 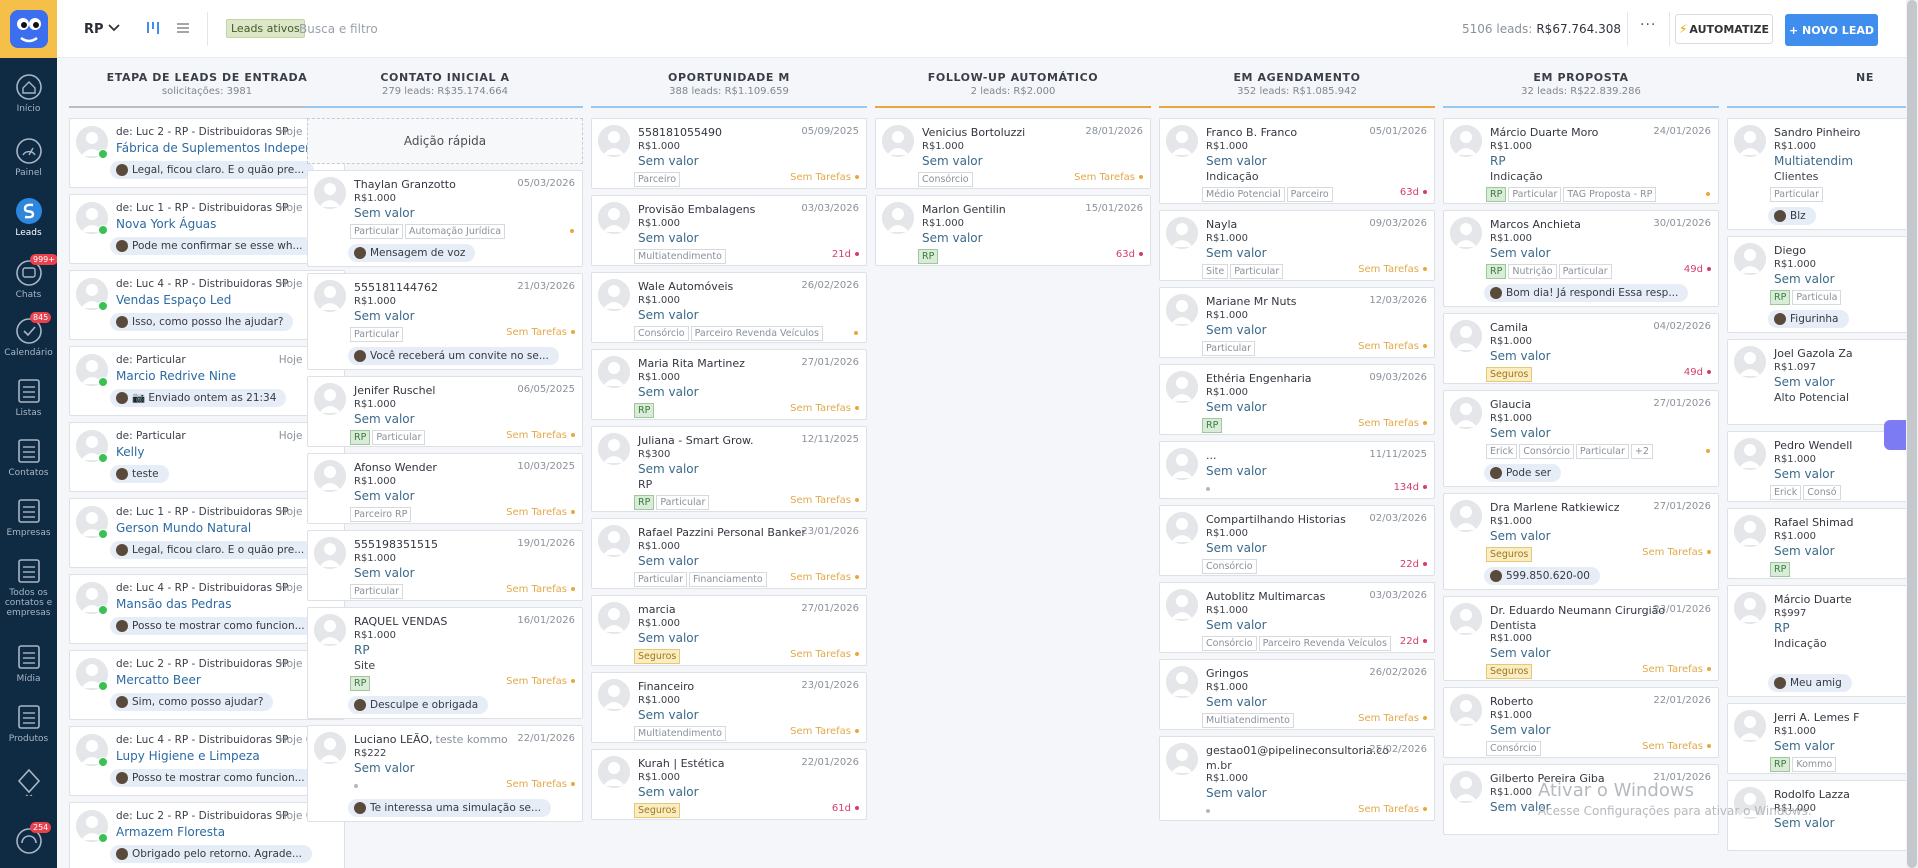 I want to click on lead-name: Afonso Wender, so click(x=395, y=467).